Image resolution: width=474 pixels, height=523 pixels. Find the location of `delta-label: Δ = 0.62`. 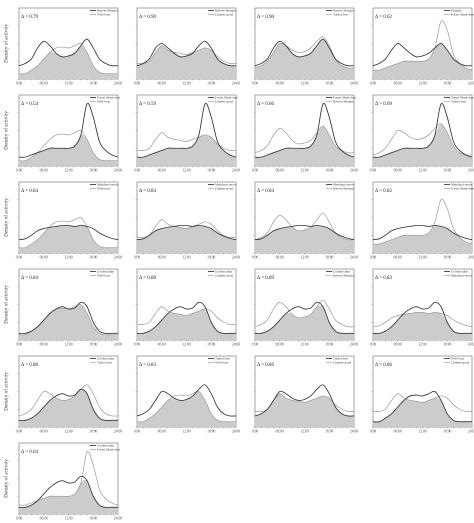

delta-label: Δ = 0.62 is located at coordinates (384, 17).